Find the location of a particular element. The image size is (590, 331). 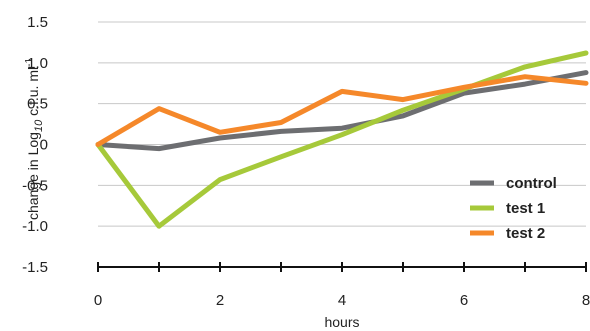

y-tick-label: 1.5 is located at coordinates (37, 22).